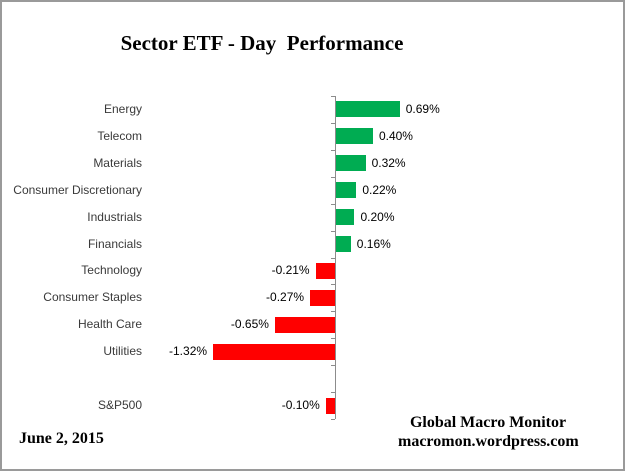 This screenshot has width=625, height=471. I want to click on value-label: 0.16%, so click(373, 243).